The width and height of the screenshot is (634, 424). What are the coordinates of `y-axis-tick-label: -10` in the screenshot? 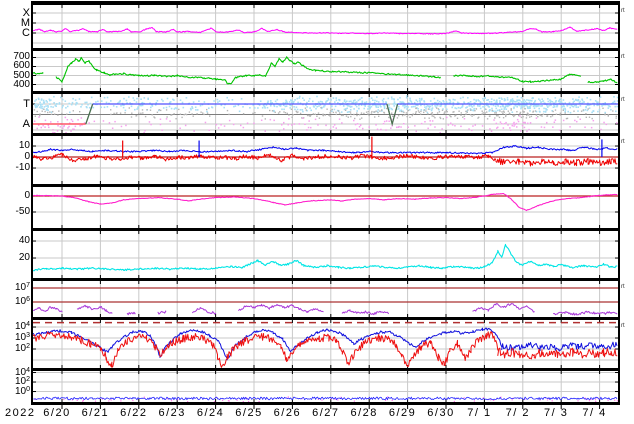 It's located at (22, 168).